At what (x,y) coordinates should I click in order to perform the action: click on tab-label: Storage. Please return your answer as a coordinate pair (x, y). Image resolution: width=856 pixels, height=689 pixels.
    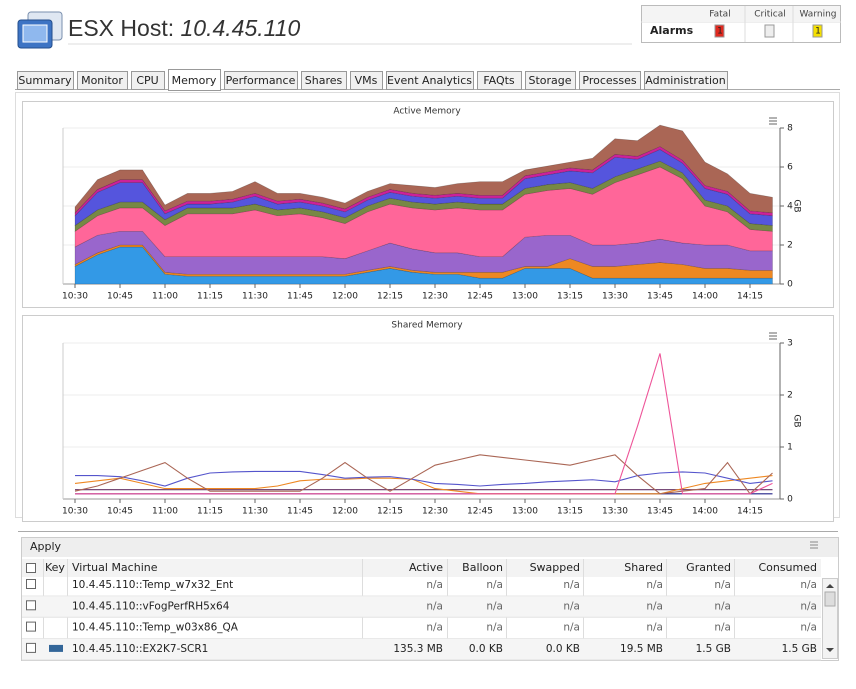
    Looking at the image, I should click on (549, 80).